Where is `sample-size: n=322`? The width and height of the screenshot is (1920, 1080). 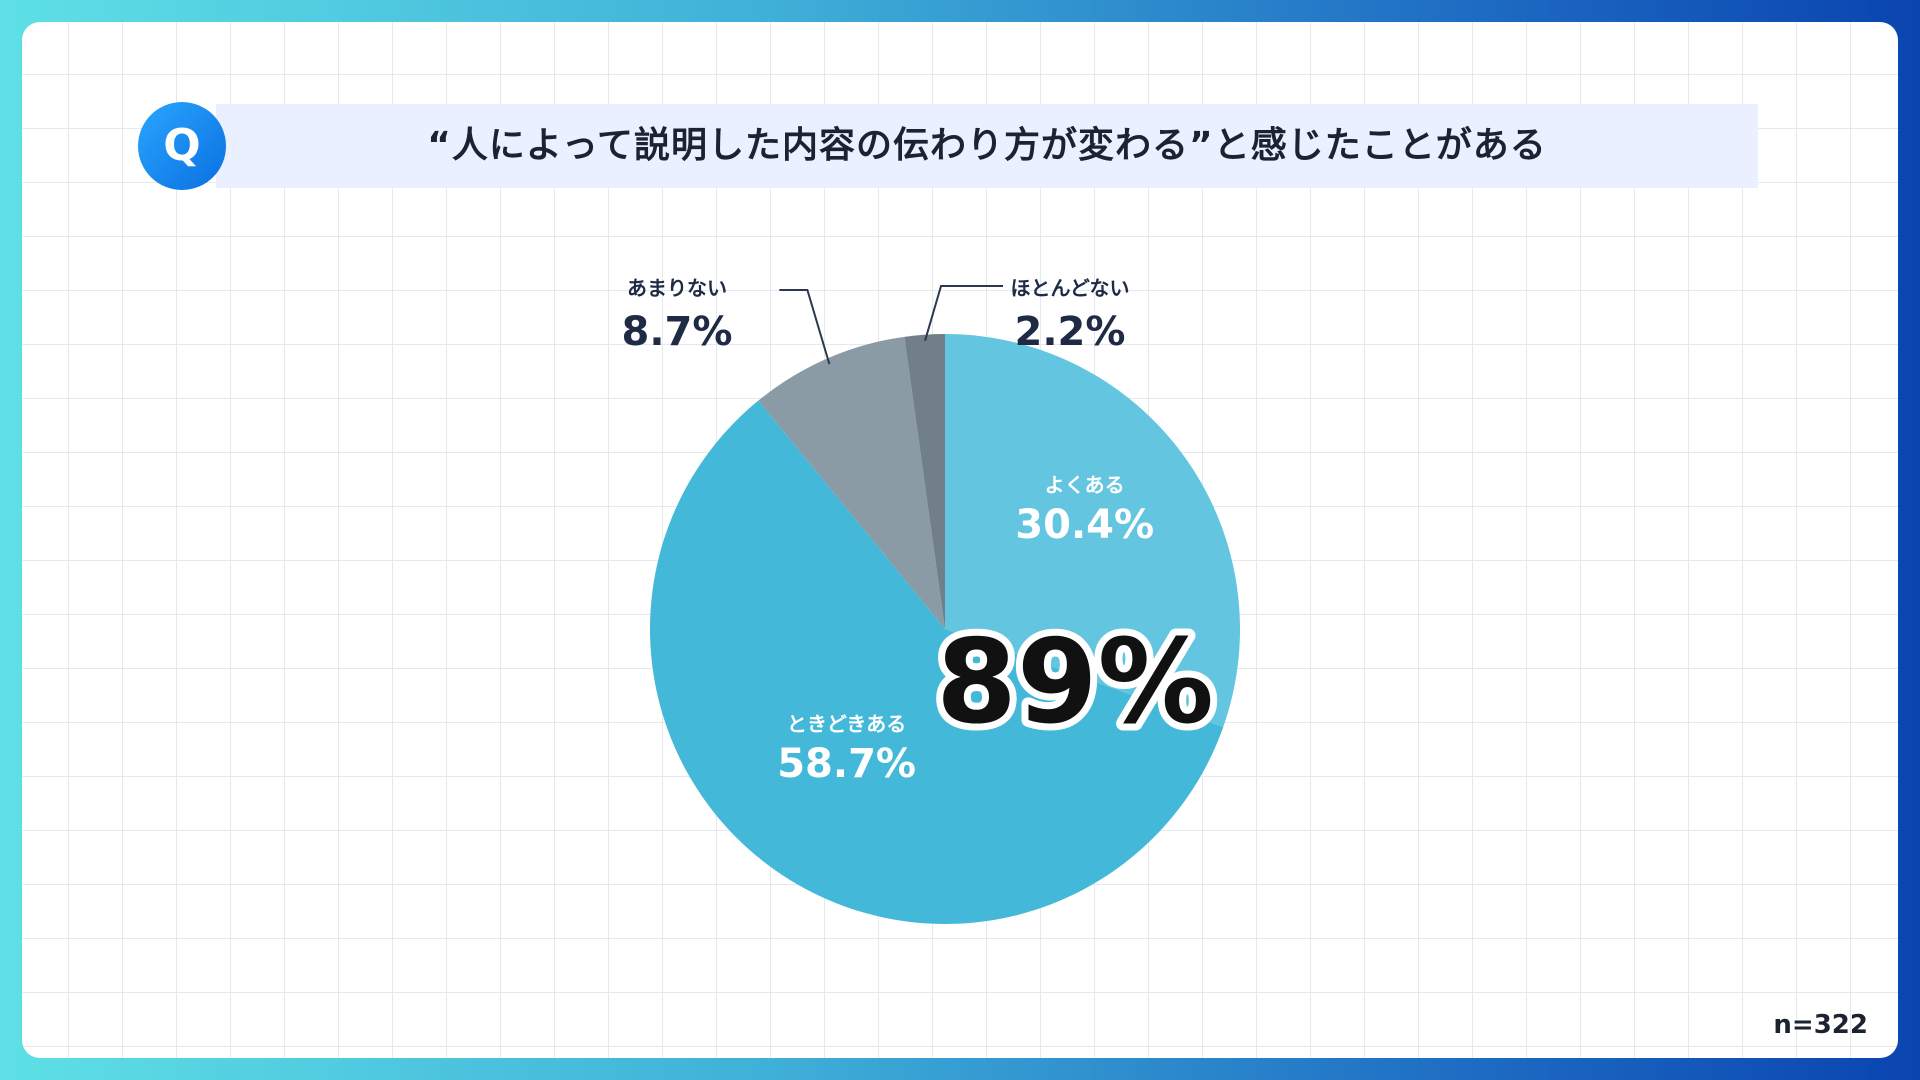
sample-size: n=322 is located at coordinates (1820, 1025).